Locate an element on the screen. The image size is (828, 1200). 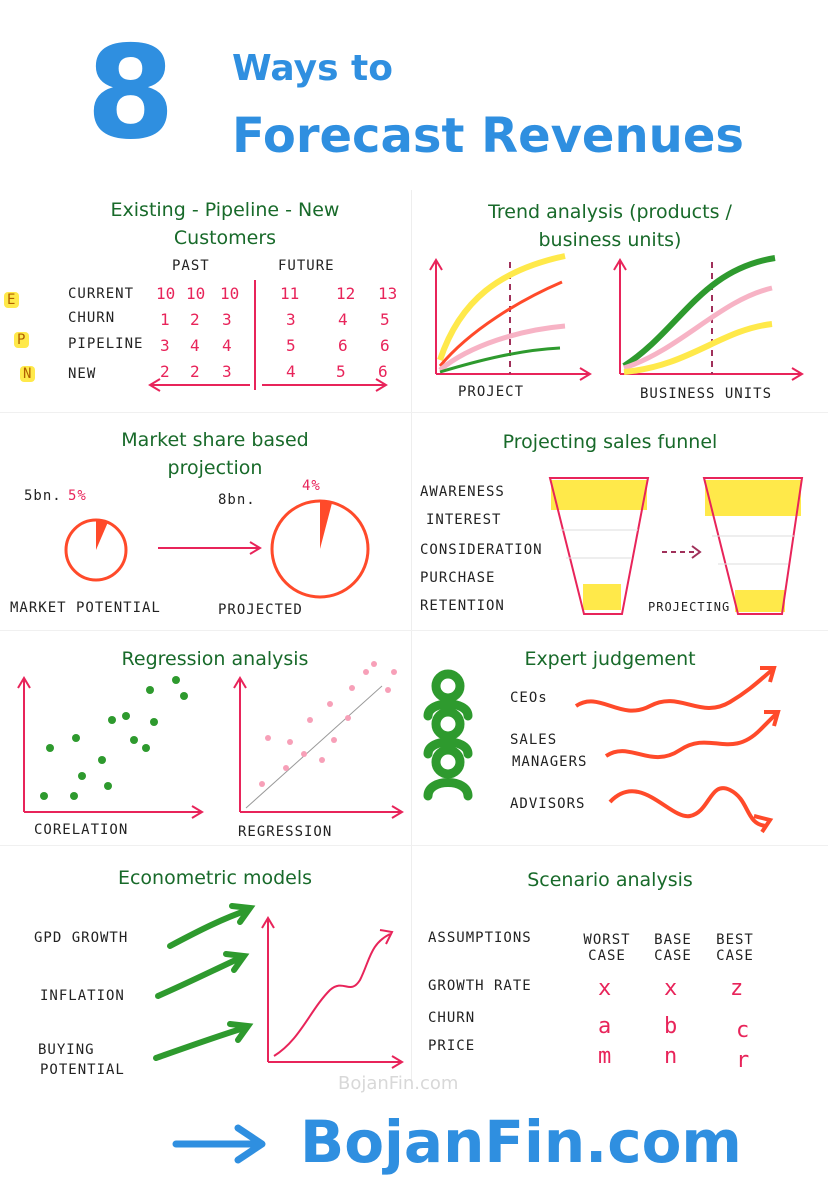
s8-col-worst: WORST CASE is located at coordinates (607, 948).